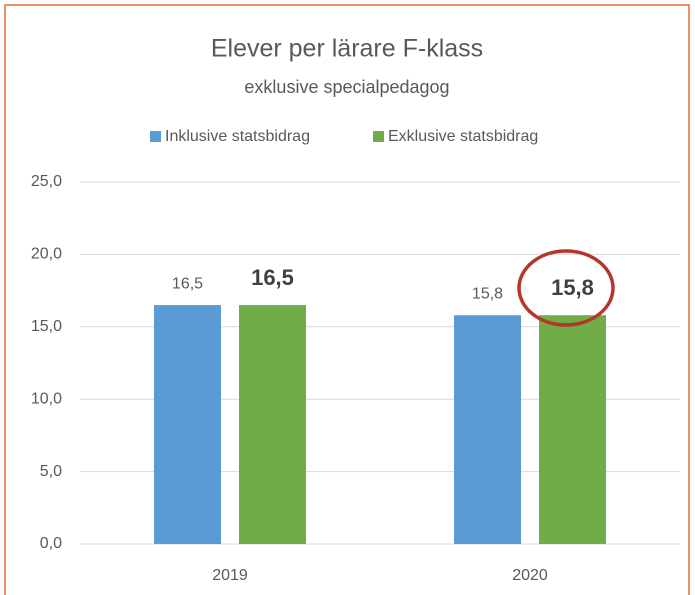 The image size is (695, 595). I want to click on y-tick-label: 0,0, so click(51, 543).